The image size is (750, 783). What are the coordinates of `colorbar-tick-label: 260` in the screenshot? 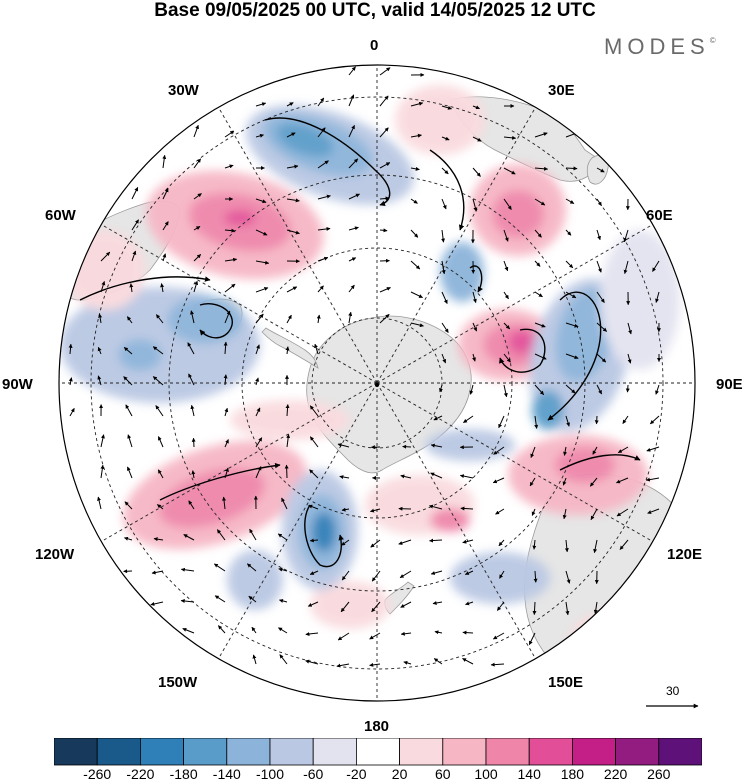 It's located at (659, 774).